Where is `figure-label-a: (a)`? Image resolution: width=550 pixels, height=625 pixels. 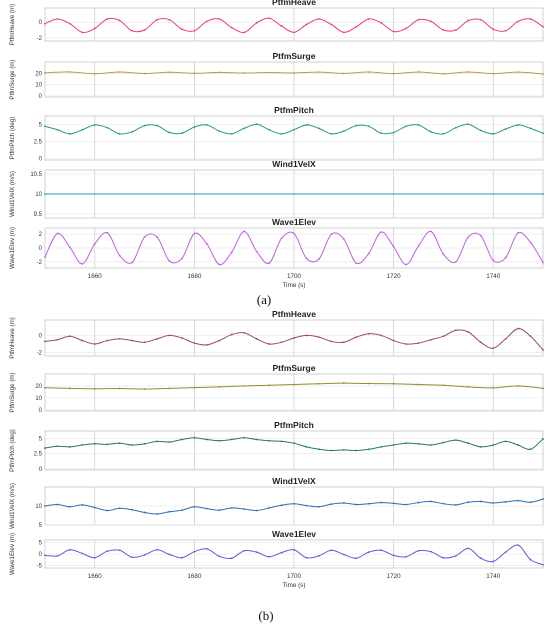 figure-label-a: (a) is located at coordinates (264, 299).